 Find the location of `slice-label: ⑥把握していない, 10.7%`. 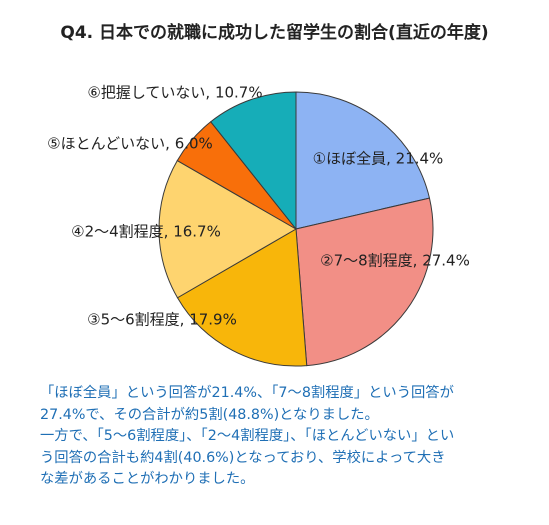

slice-label: ⑥把握していない, 10.7% is located at coordinates (175, 92).